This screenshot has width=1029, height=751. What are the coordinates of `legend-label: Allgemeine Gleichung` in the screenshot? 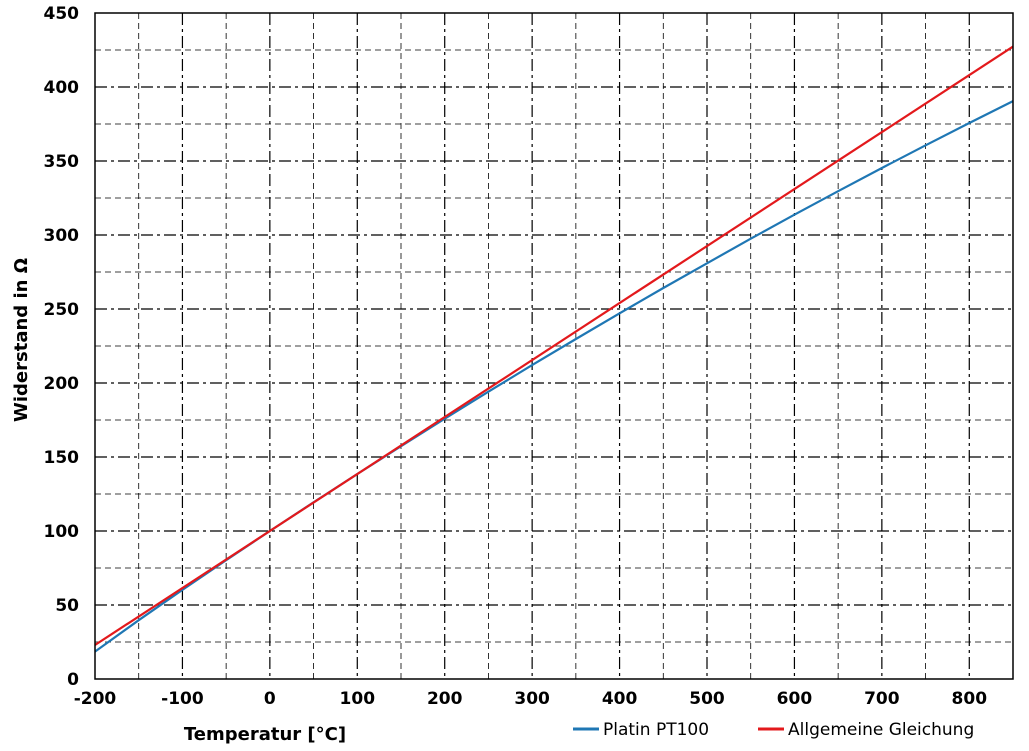 It's located at (881, 730).